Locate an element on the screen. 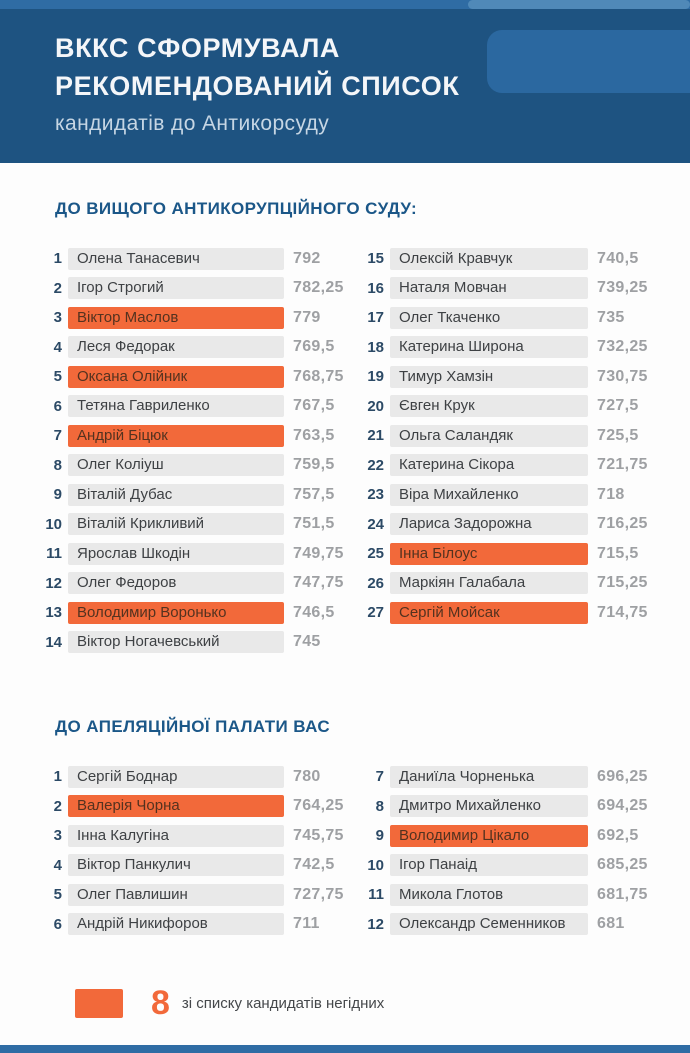 The width and height of the screenshot is (690, 1053). candidate-row: 1 Сергій Боднар 780 is located at coordinates (199, 777).